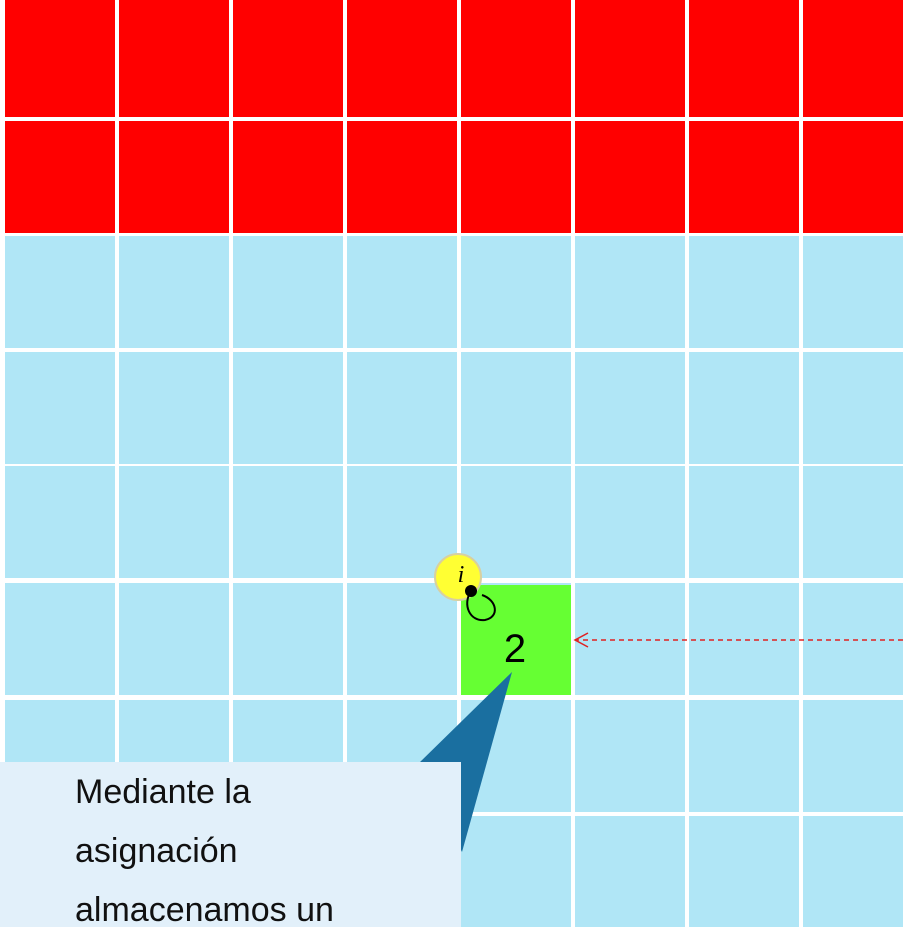 The height and width of the screenshot is (927, 903). Describe the element at coordinates (481, 606) in the screenshot. I see `pointer-loop` at that location.